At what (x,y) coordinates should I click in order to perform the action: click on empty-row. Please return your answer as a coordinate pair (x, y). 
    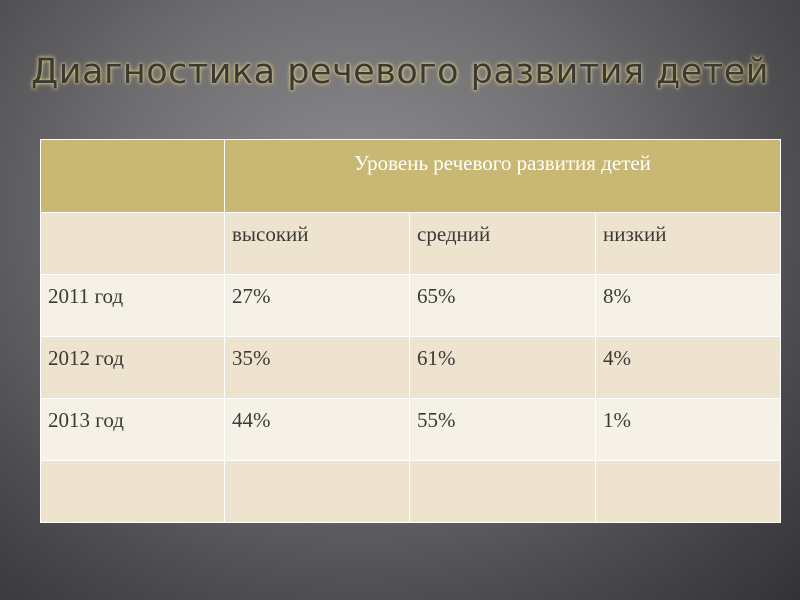
    Looking at the image, I should click on (411, 491).